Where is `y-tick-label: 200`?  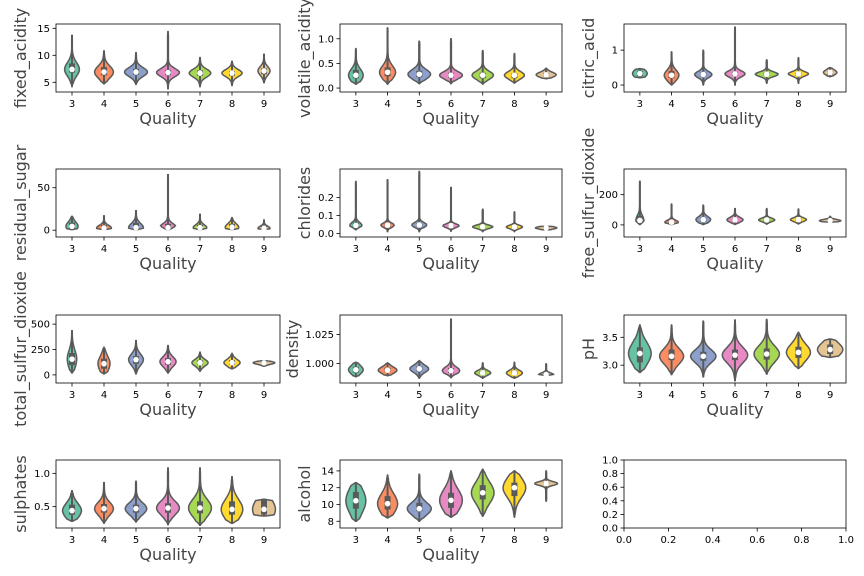
y-tick-label: 200 is located at coordinates (608, 195).